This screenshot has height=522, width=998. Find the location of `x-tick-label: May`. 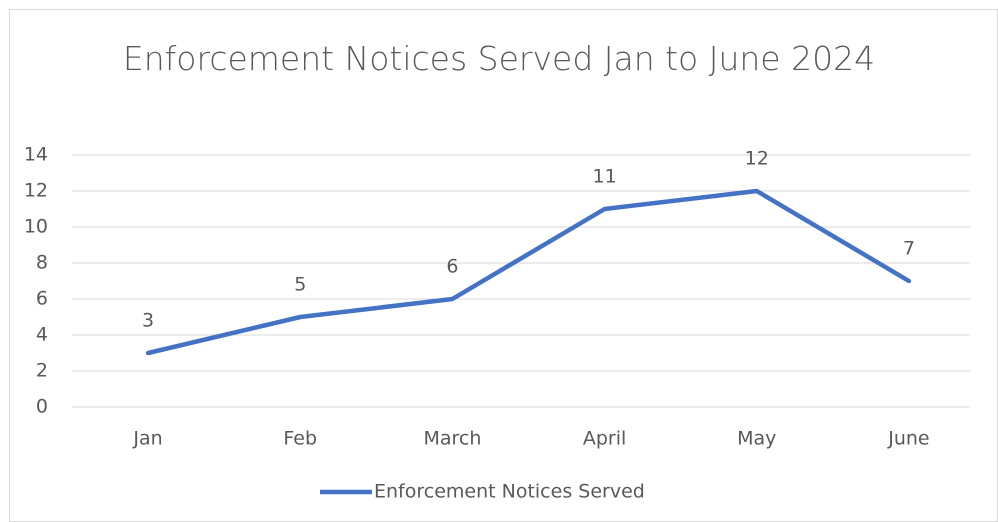

x-tick-label: May is located at coordinates (756, 439).